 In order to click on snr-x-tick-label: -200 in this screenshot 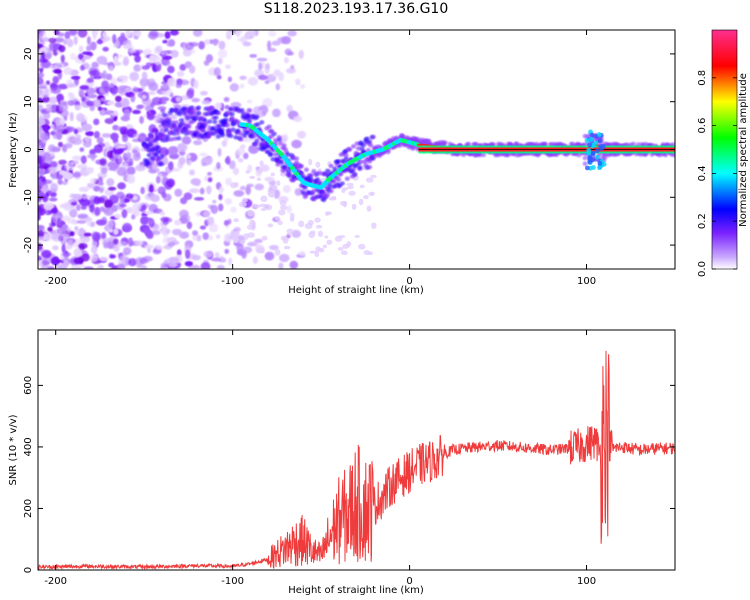, I will do `click(55, 581)`.